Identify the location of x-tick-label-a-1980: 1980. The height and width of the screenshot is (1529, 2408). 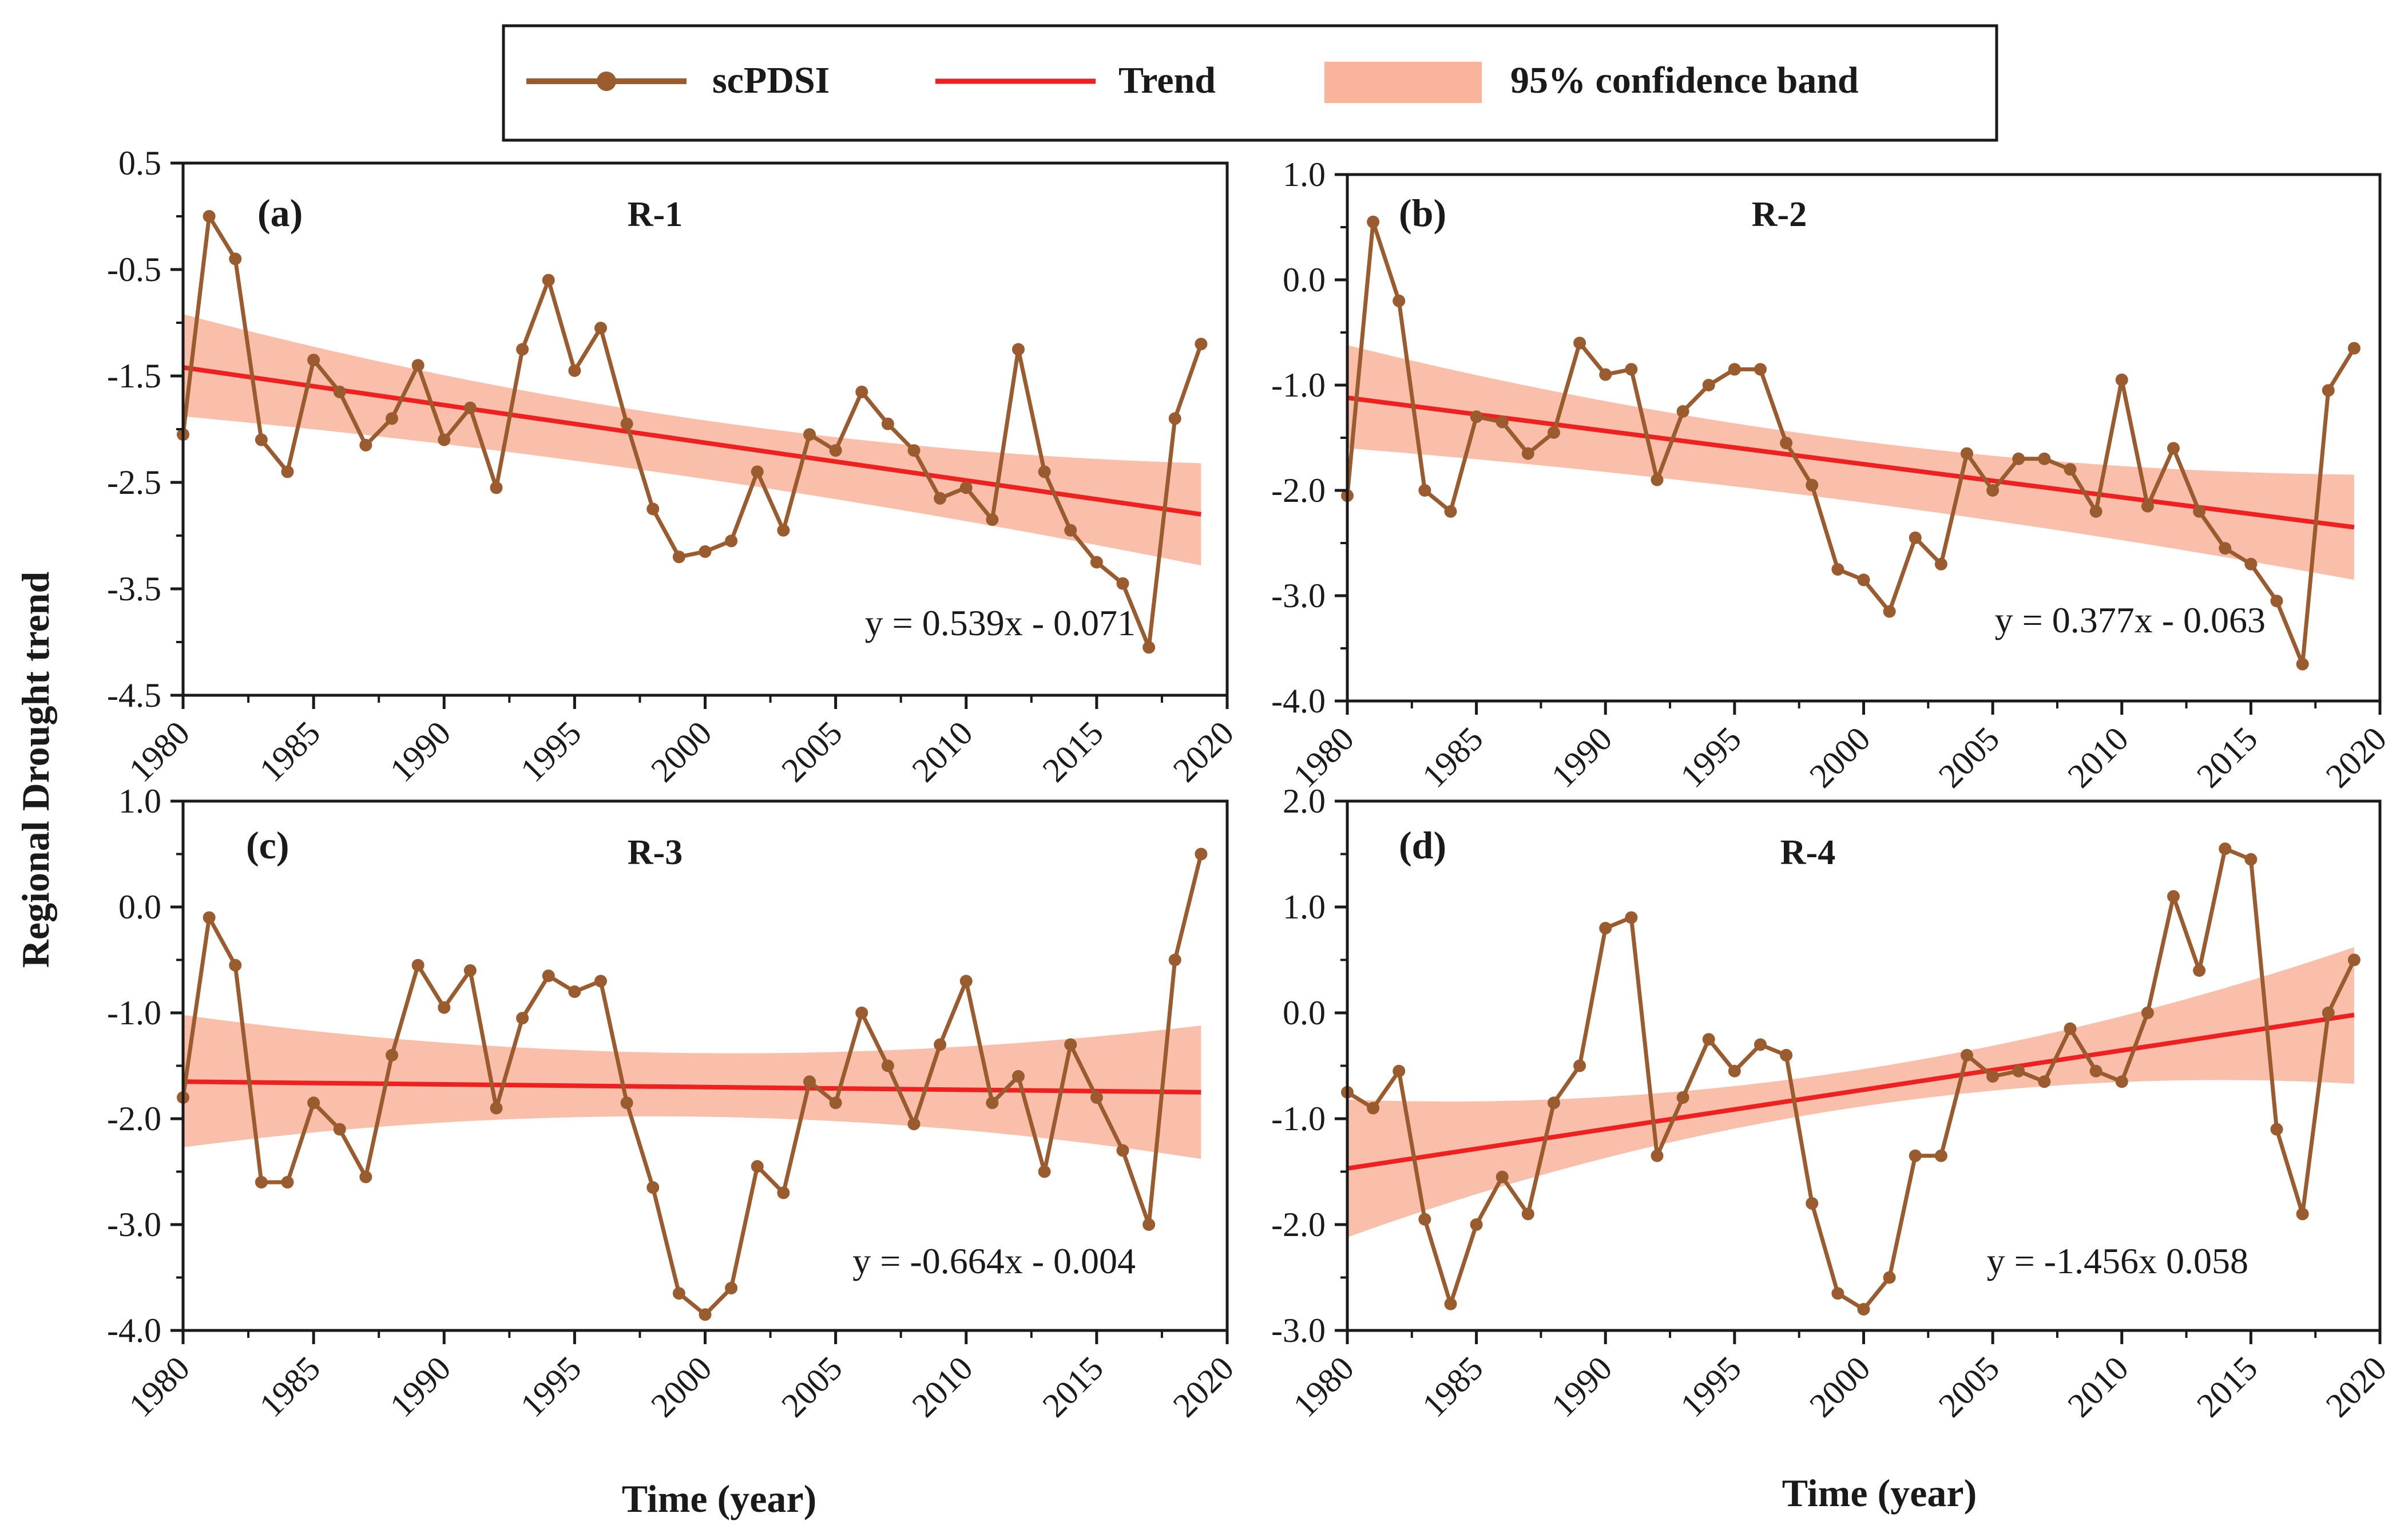
(159, 752).